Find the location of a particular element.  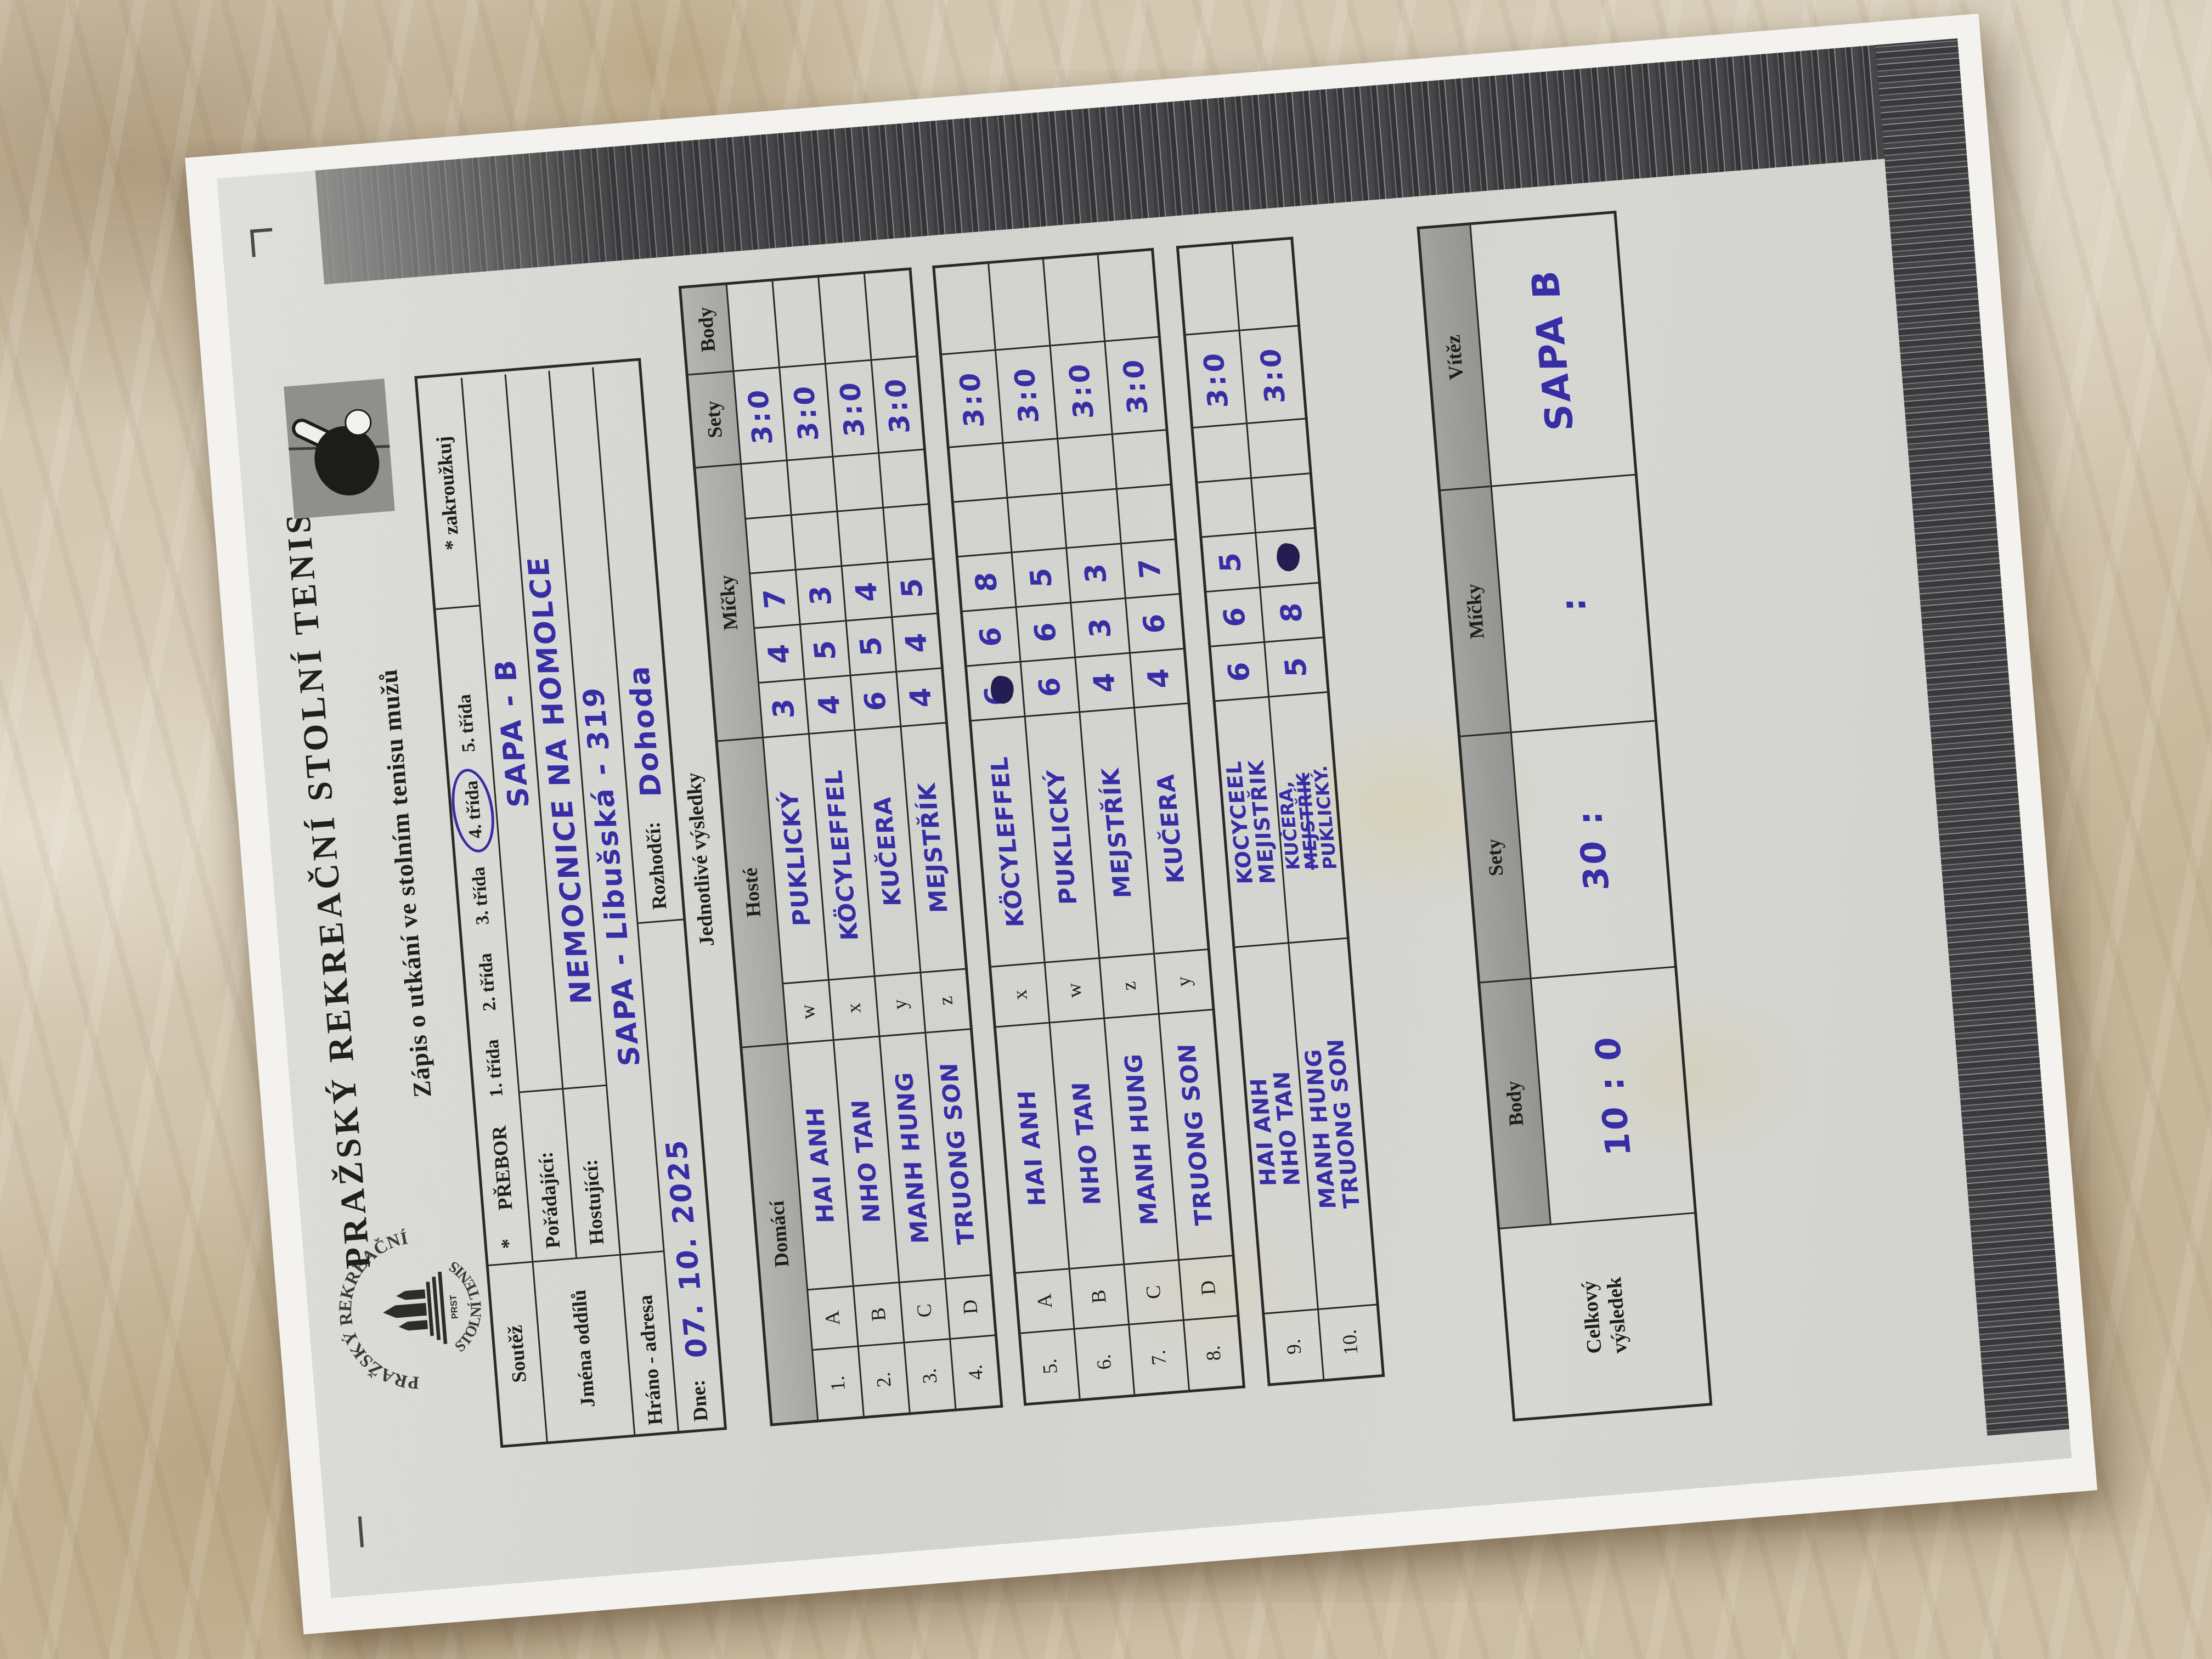

class-3: 3. třída is located at coordinates (480, 896).